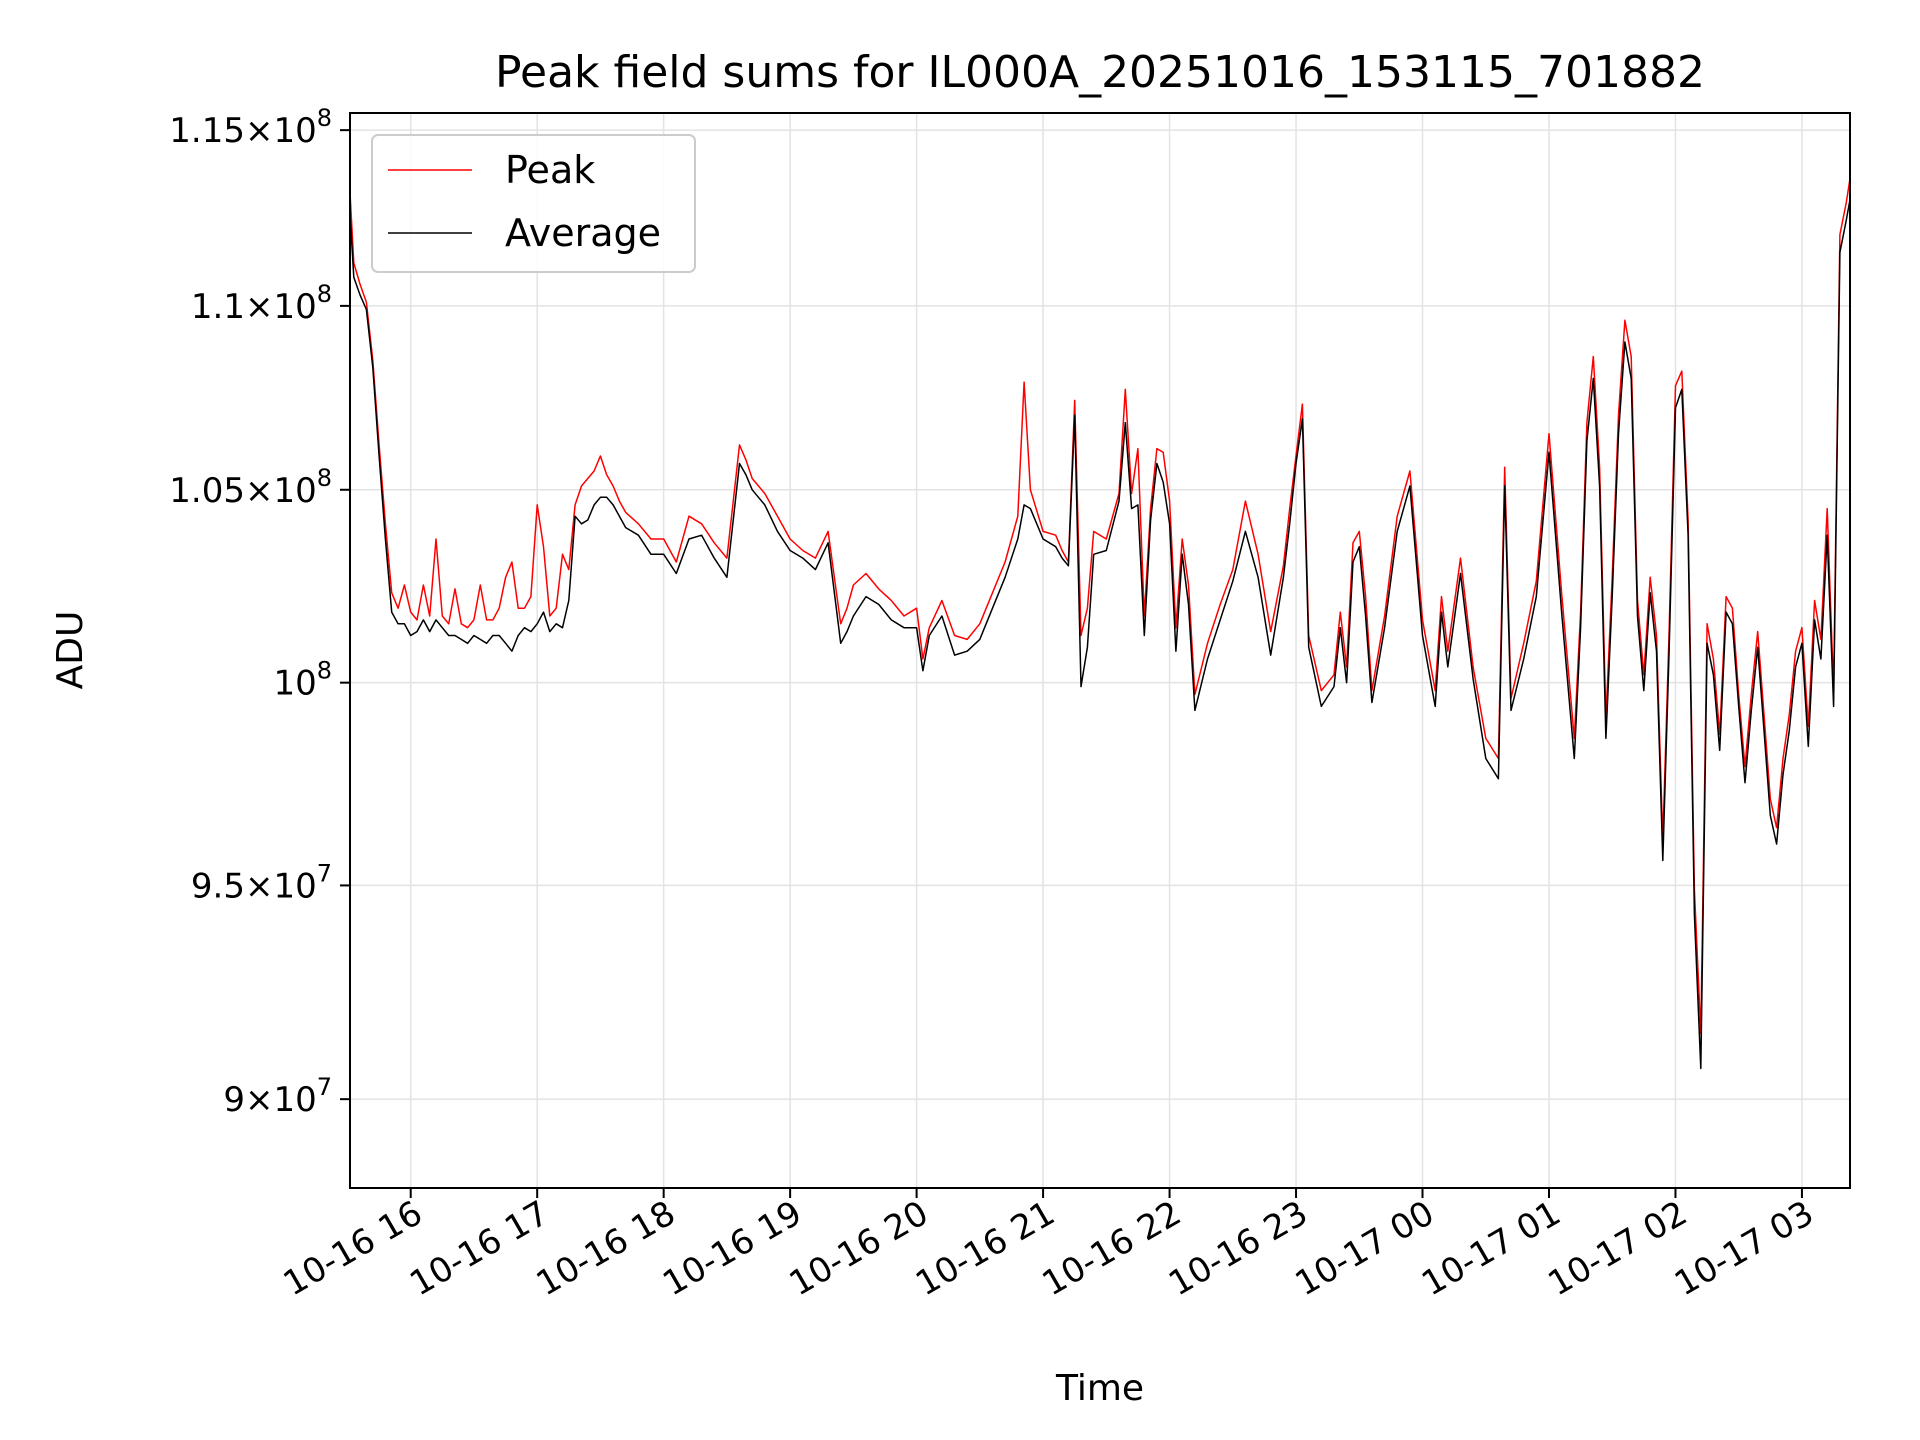 This screenshot has height=1440, width=1920. Describe the element at coordinates (583, 233) in the screenshot. I see `legend-label-average: Average` at that location.